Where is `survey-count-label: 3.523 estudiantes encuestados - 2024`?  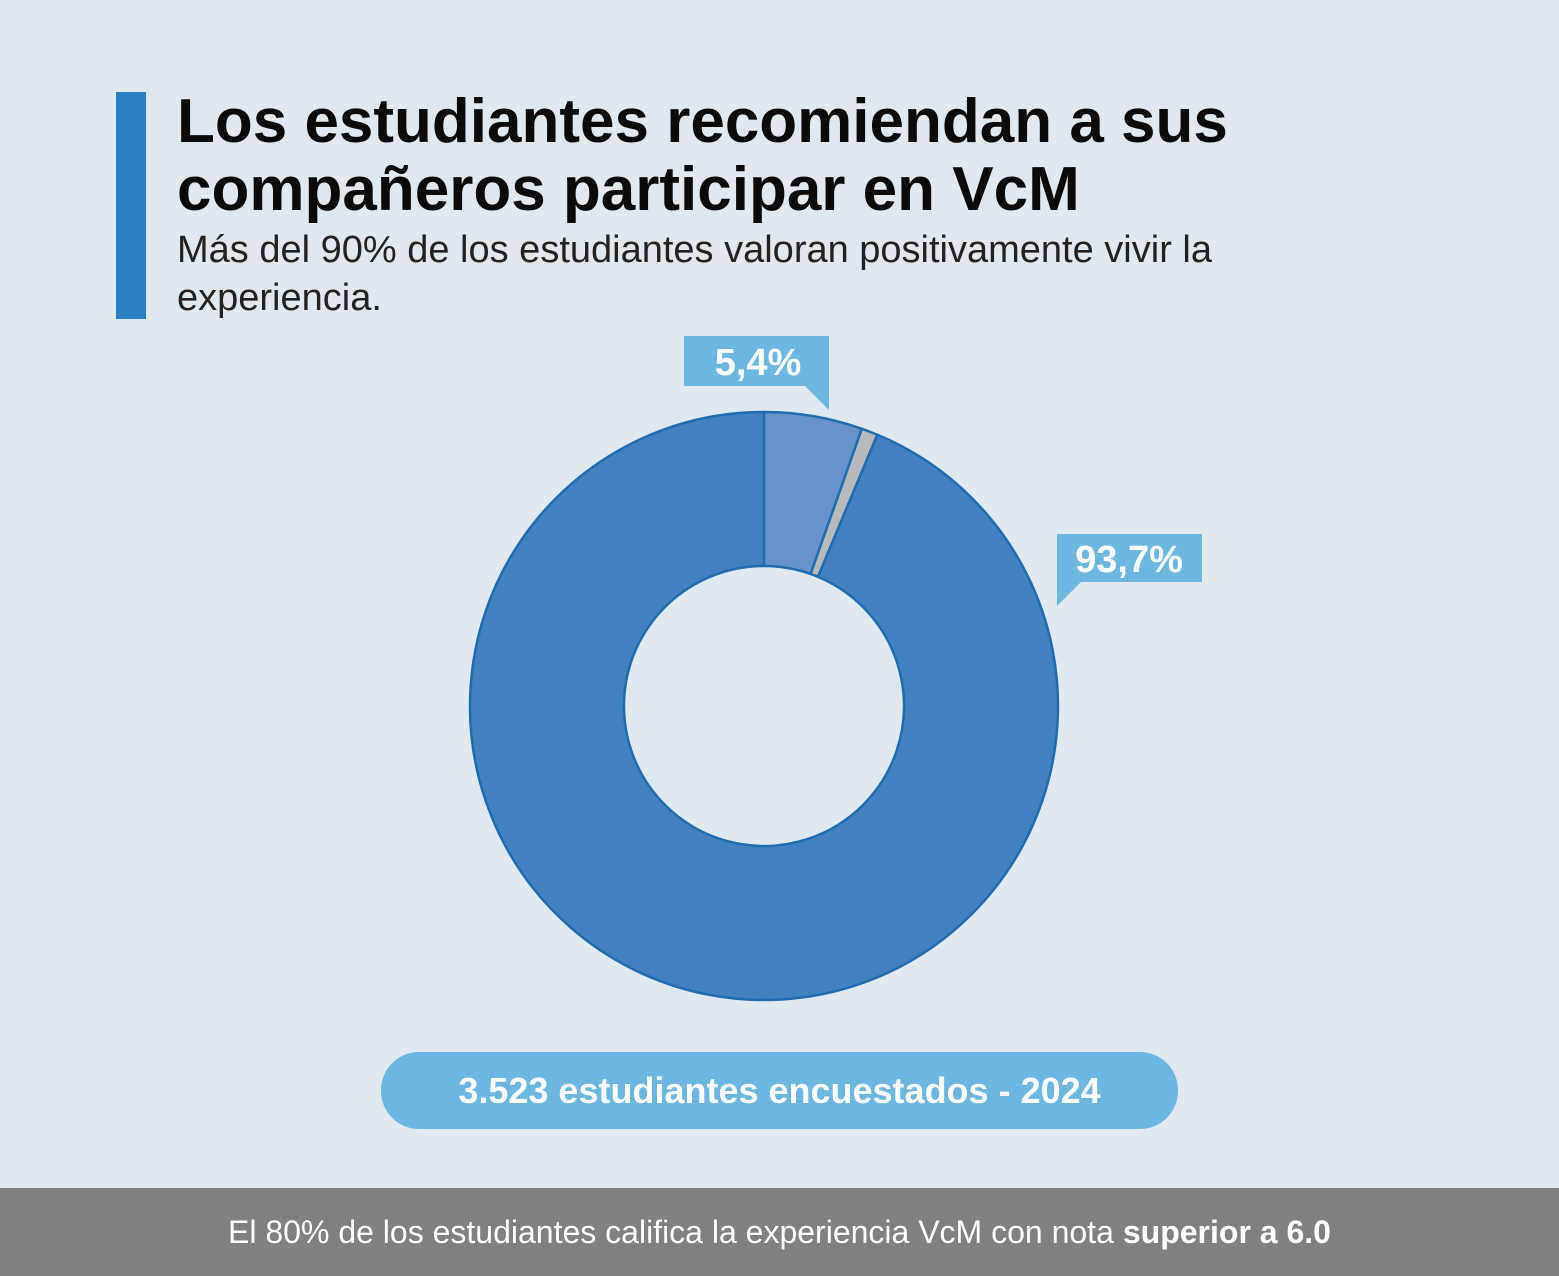
survey-count-label: 3.523 estudiantes encuestados - 2024 is located at coordinates (779, 1090).